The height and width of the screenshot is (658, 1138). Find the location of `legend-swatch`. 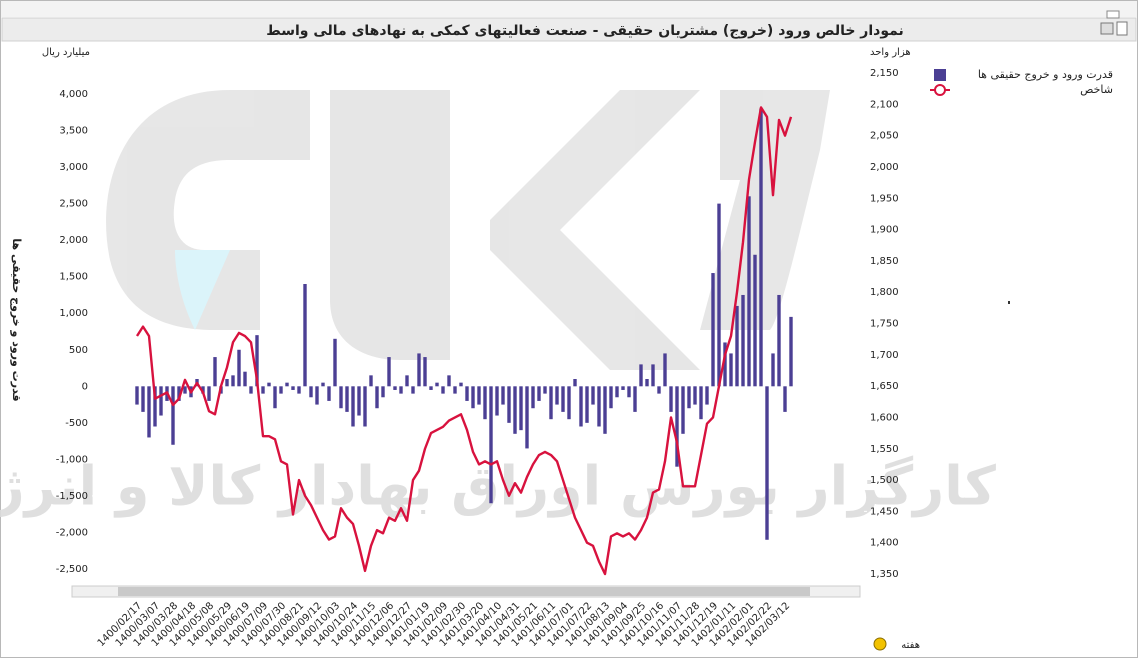

legend-swatch is located at coordinates (940, 75).